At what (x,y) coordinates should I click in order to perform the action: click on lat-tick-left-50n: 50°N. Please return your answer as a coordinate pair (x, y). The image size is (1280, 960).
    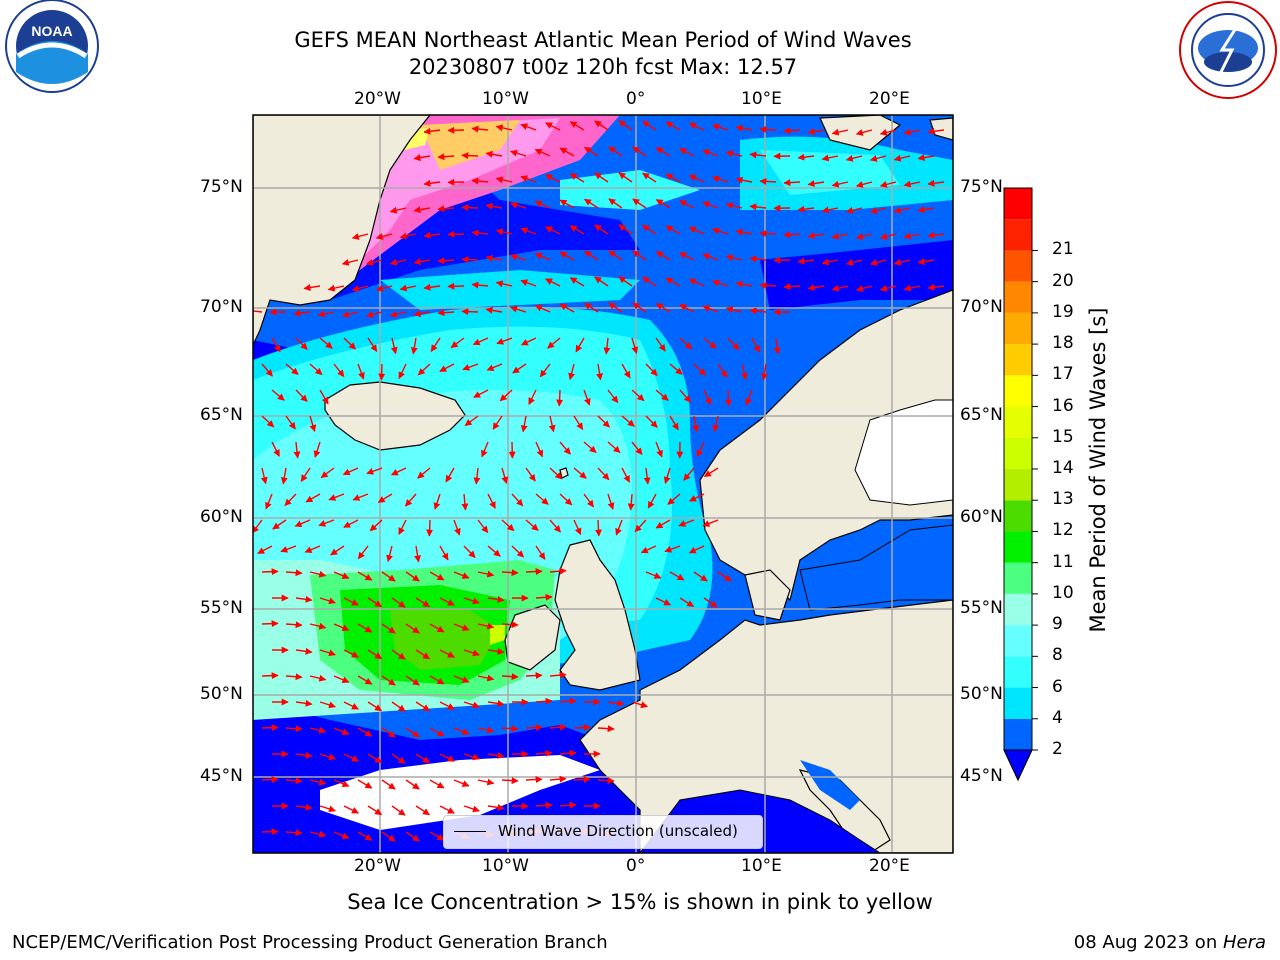
    Looking at the image, I should click on (221, 694).